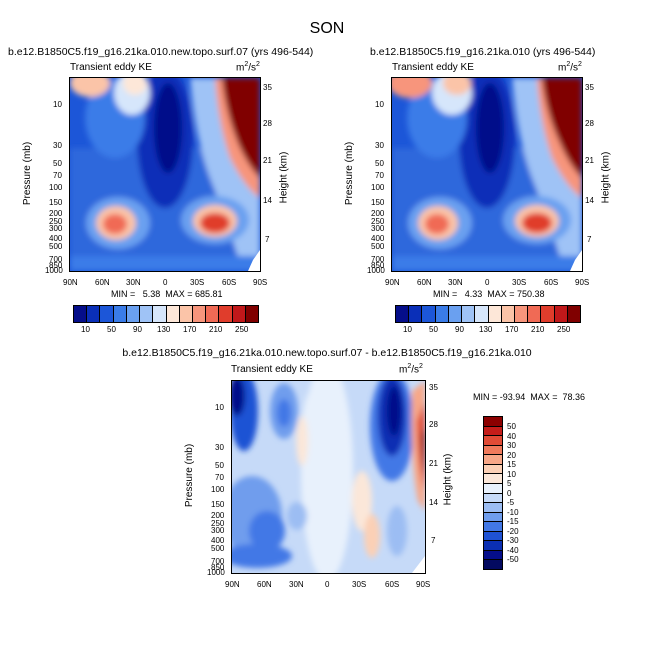 This screenshot has width=654, height=654. I want to click on panel3-ylabel-right: Height (km), so click(448, 479).